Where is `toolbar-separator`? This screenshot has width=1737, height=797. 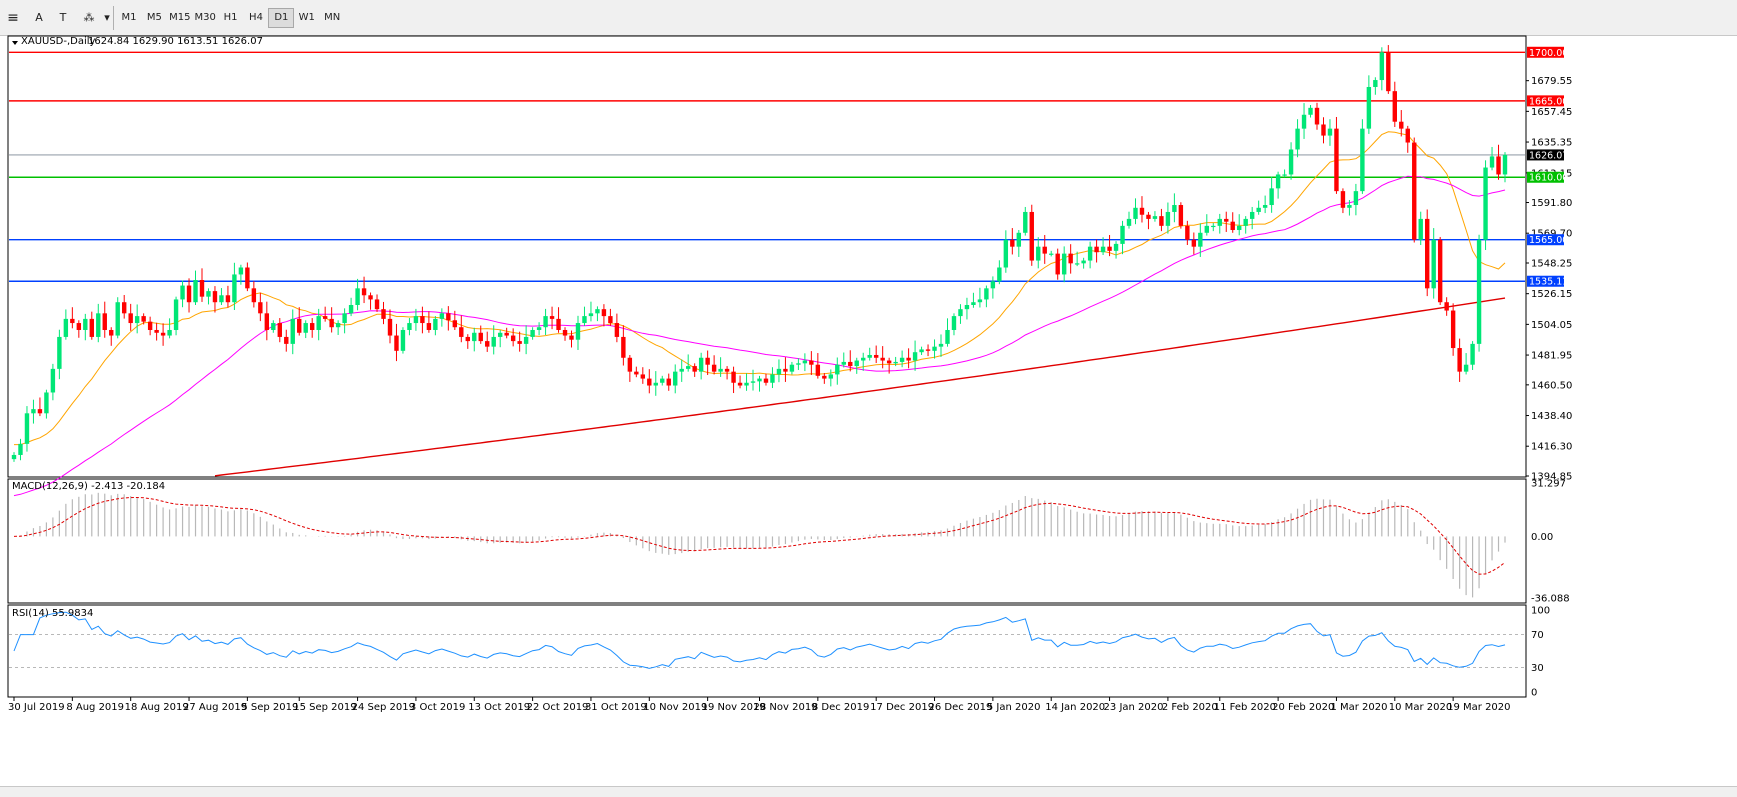
toolbar-separator is located at coordinates (113, 18).